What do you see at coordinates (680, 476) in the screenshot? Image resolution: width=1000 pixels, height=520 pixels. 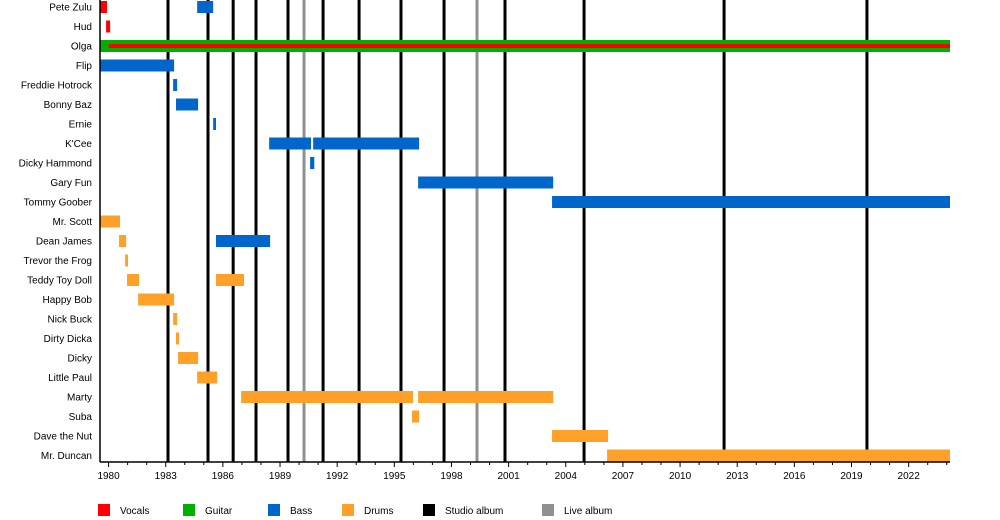 I see `tick-label: 2010` at bounding box center [680, 476].